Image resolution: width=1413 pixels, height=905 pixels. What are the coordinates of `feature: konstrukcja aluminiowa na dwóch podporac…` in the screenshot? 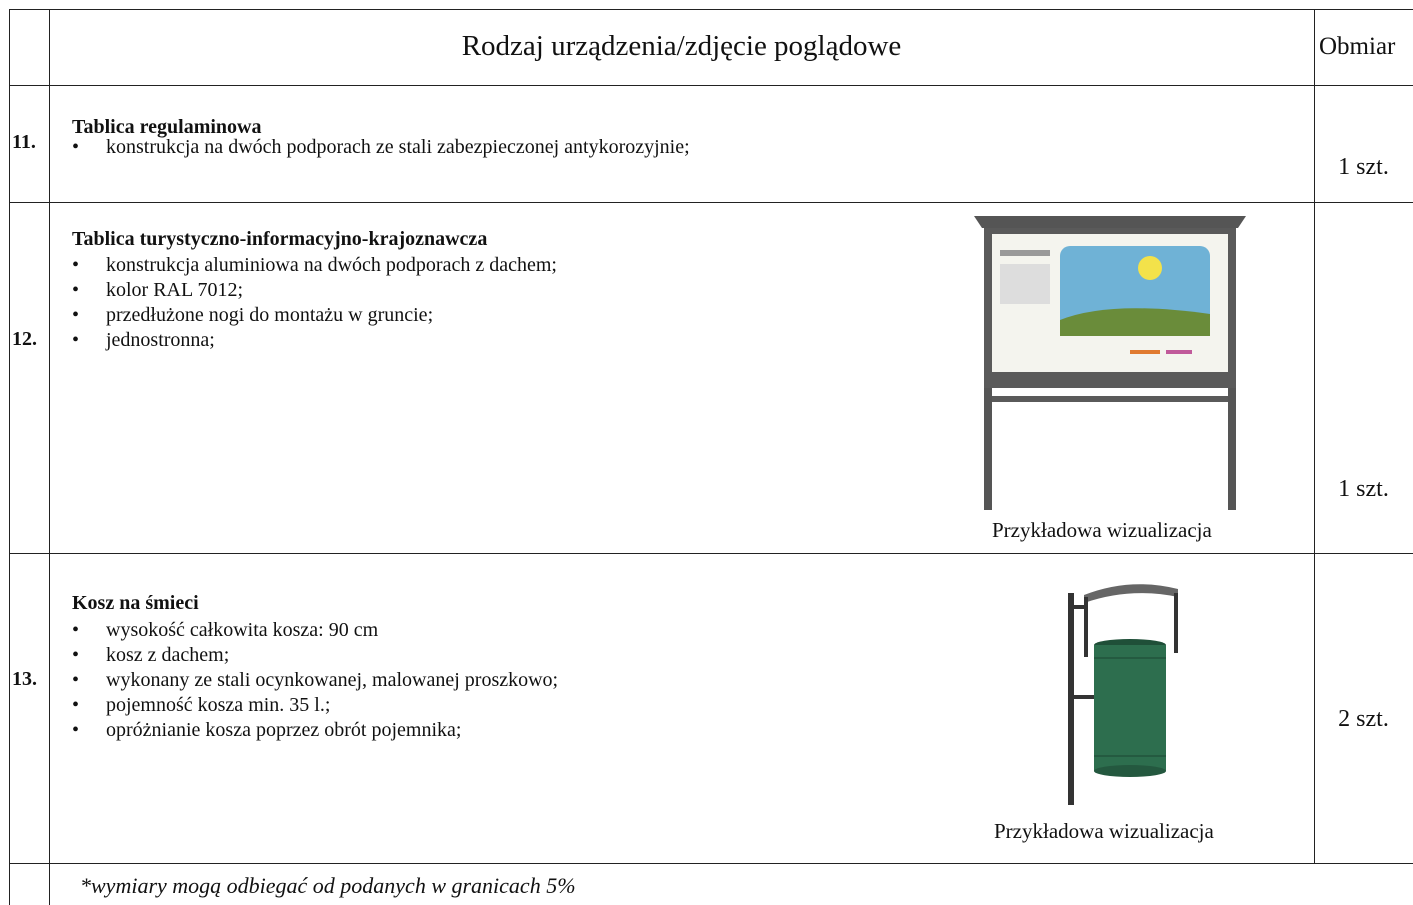 It's located at (314, 265).